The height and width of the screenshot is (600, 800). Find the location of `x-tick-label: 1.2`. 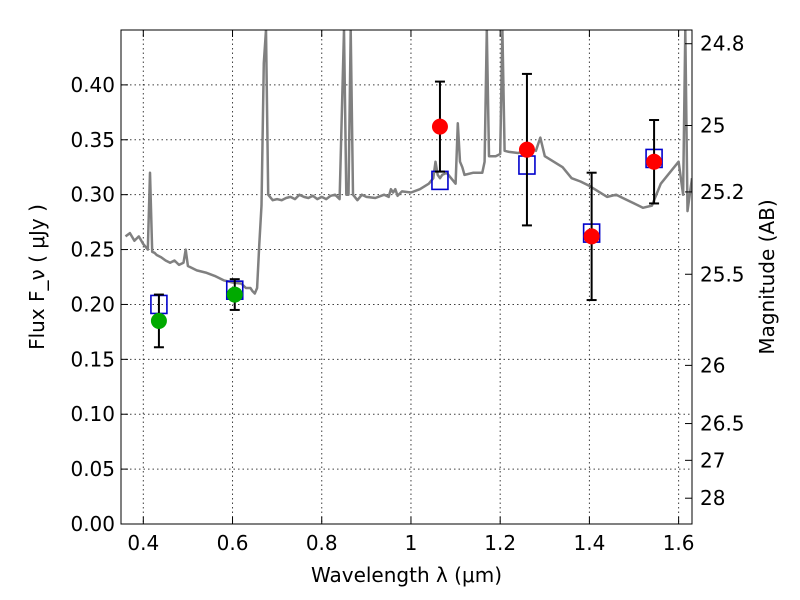

x-tick-label: 1.2 is located at coordinates (500, 543).